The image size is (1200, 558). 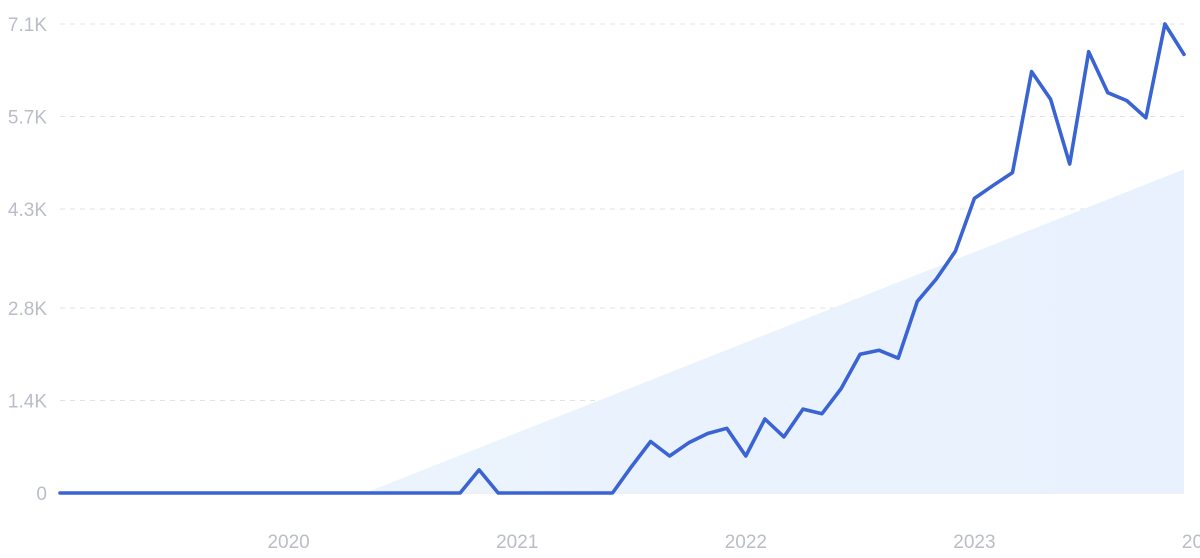 What do you see at coordinates (1191, 542) in the screenshot?
I see `x-tick-label: 2024` at bounding box center [1191, 542].